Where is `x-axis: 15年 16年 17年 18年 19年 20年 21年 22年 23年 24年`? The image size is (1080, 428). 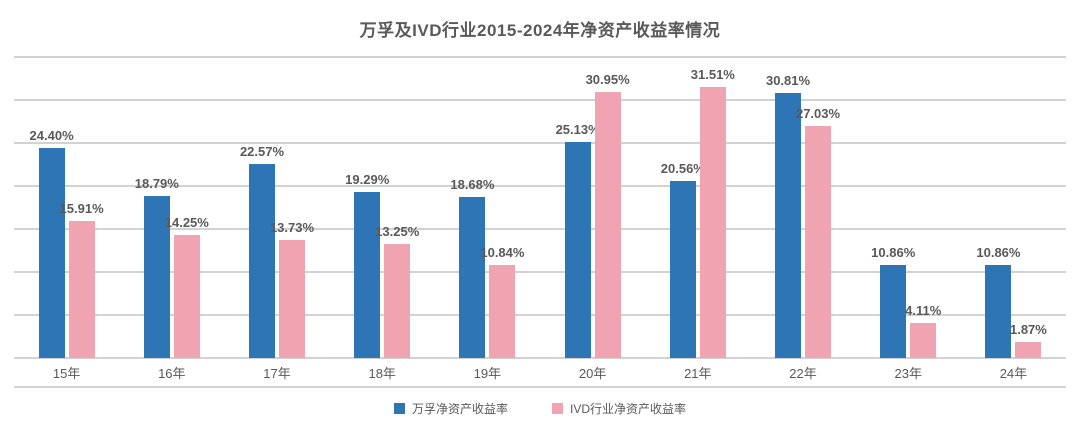
x-axis: 15年 16年 17年 18年 19年 20年 21年 22年 23年 24年 is located at coordinates (540, 373).